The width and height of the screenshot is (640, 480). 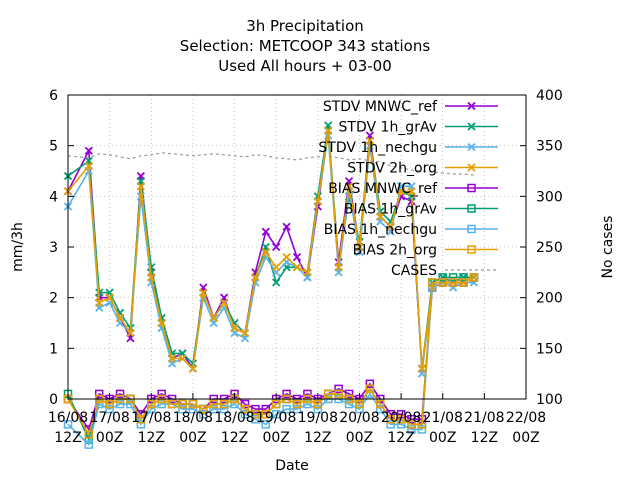 What do you see at coordinates (411, 230) in the screenshot?
I see `legend-item: BIAS 1h_nechgu` at bounding box center [411, 230].